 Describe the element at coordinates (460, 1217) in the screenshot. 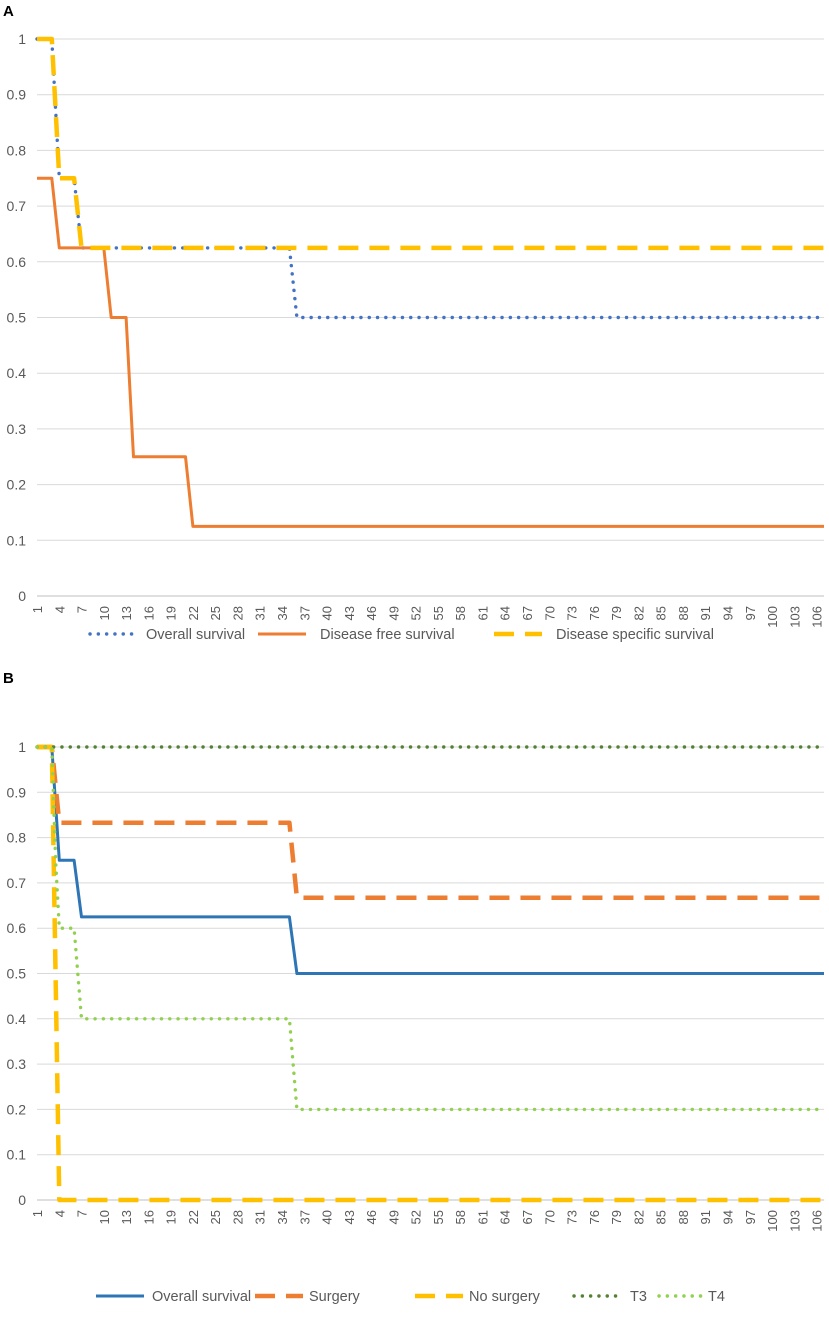

I see `chart-b-x-tick-label: 58` at that location.